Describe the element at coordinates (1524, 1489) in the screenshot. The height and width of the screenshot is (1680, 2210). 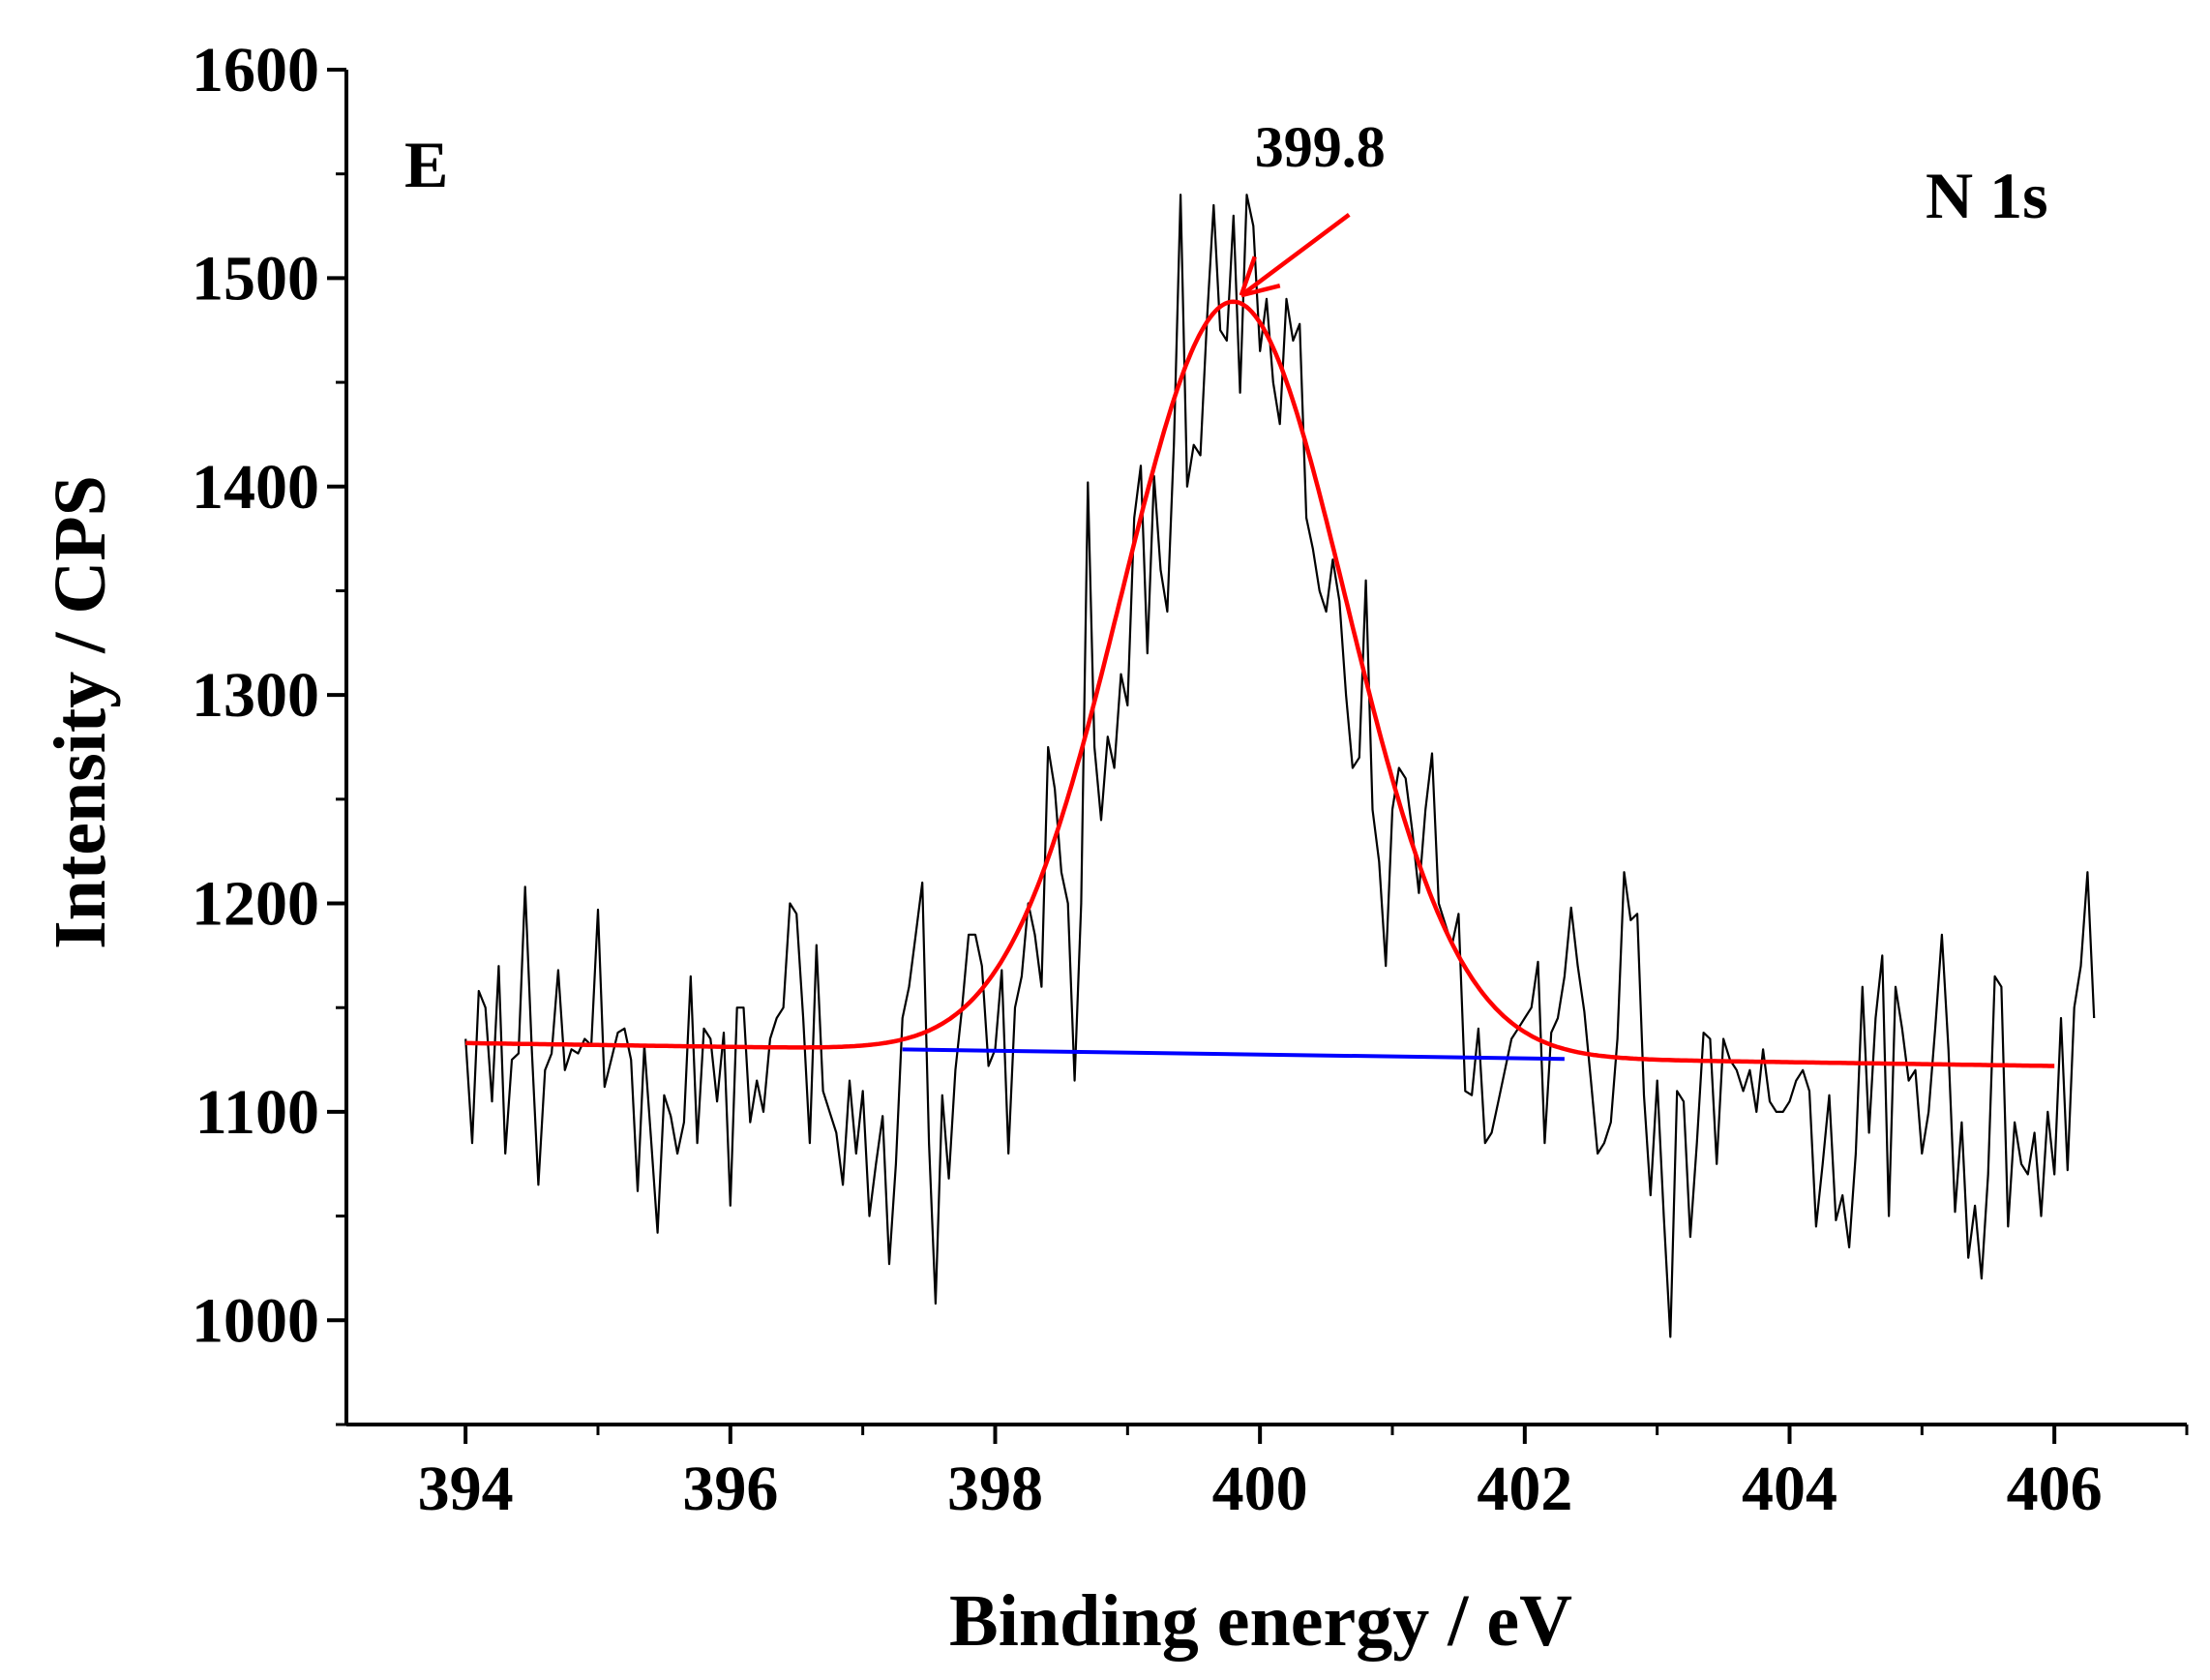
I see `x-tick-label-402: 402` at that location.